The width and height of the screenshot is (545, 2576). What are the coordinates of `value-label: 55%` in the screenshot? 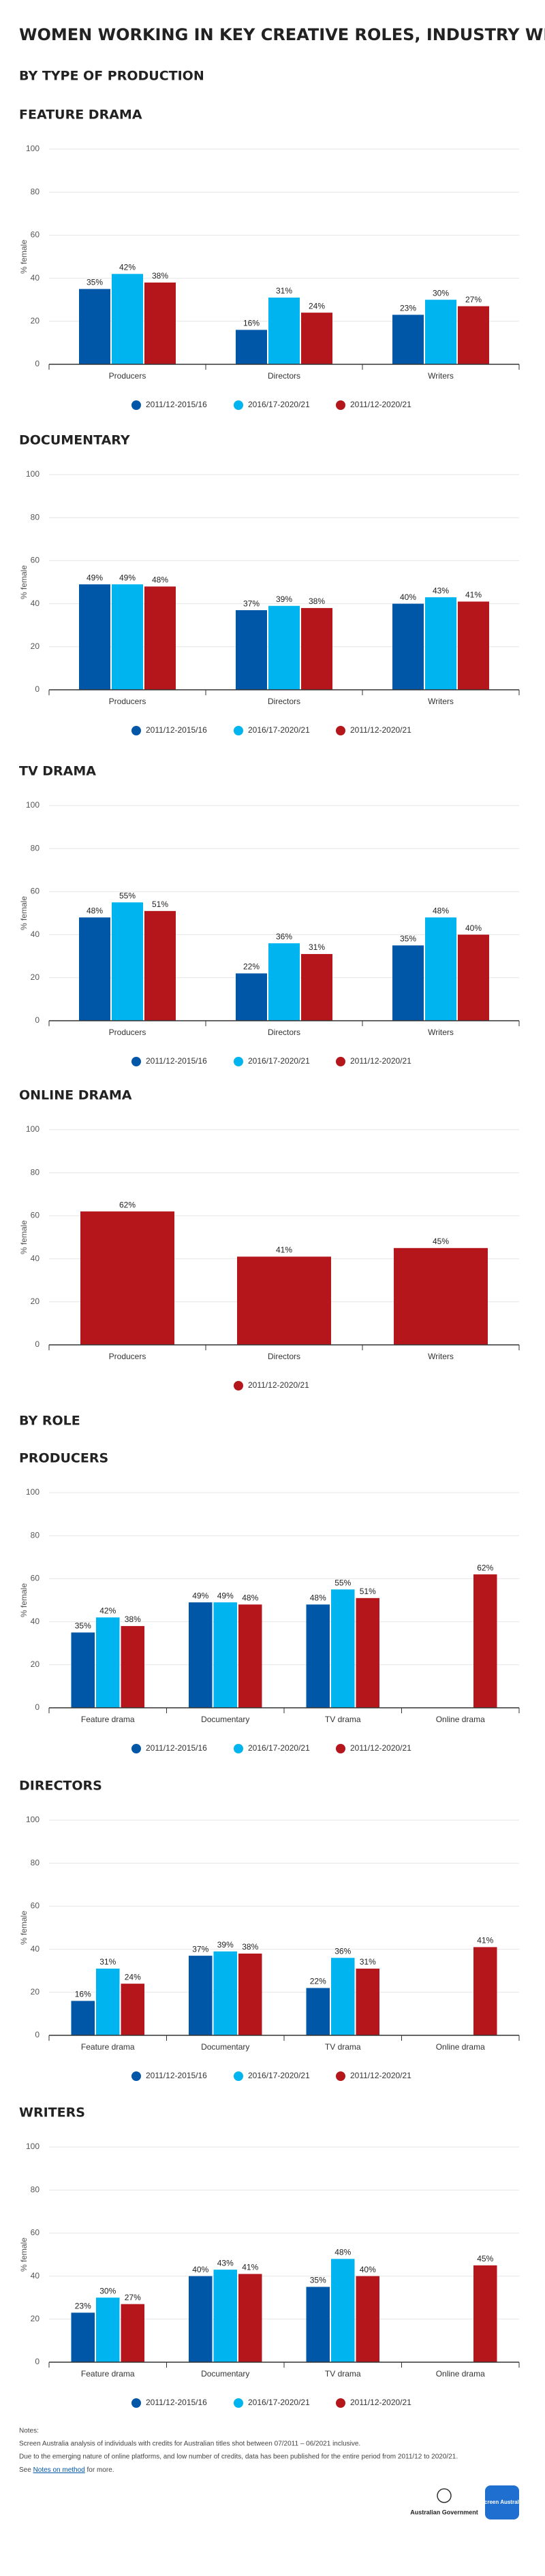 It's located at (342, 1582).